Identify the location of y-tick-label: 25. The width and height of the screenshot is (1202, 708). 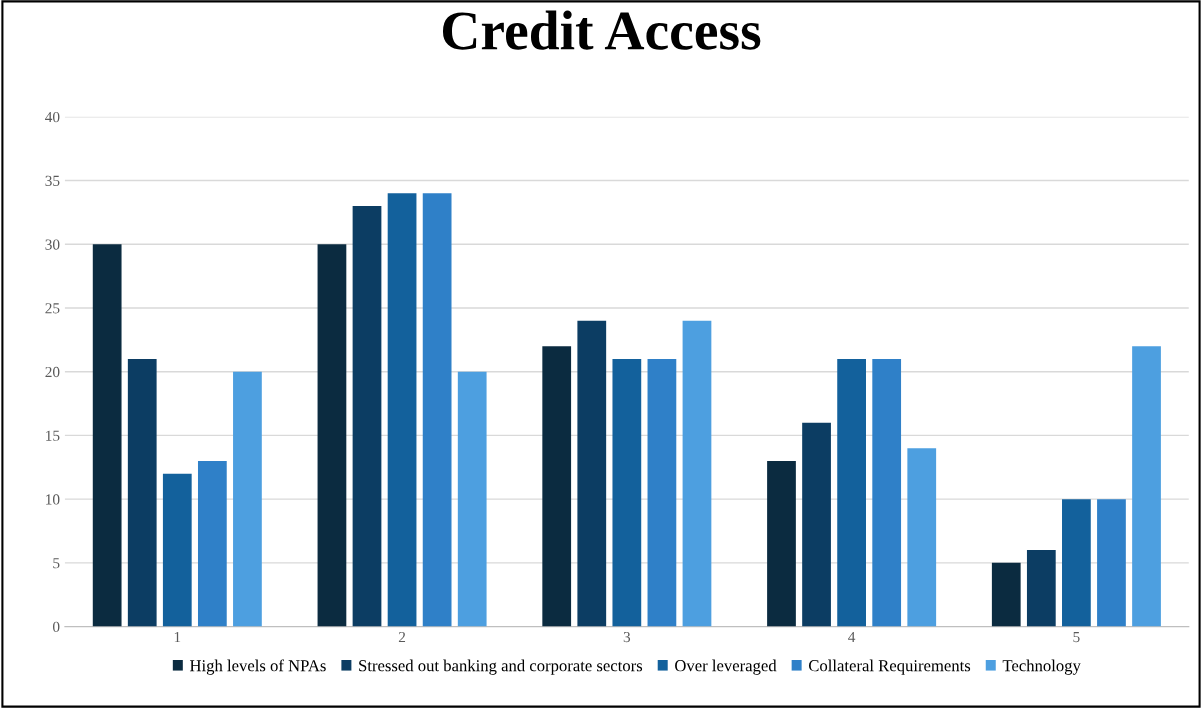
(52, 308).